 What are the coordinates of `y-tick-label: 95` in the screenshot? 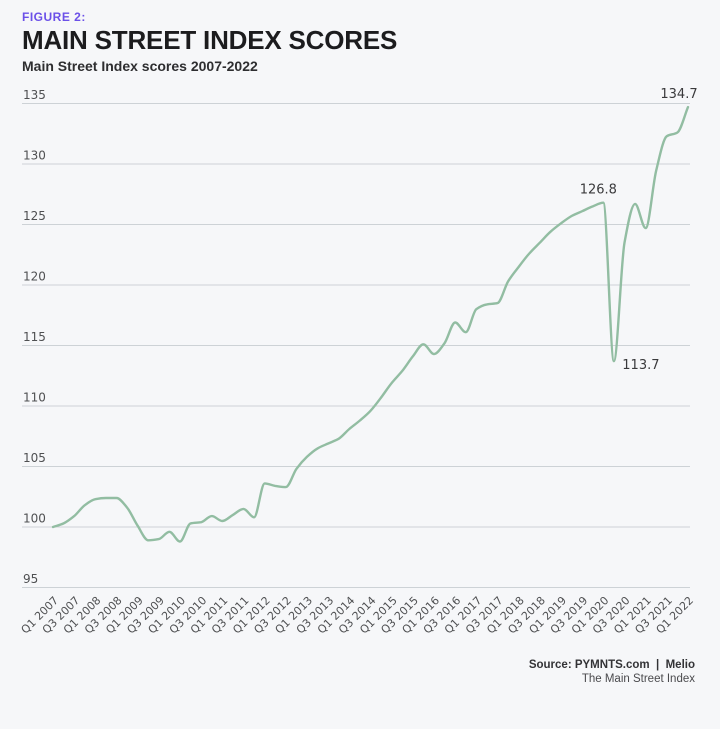 It's located at (30, 579).